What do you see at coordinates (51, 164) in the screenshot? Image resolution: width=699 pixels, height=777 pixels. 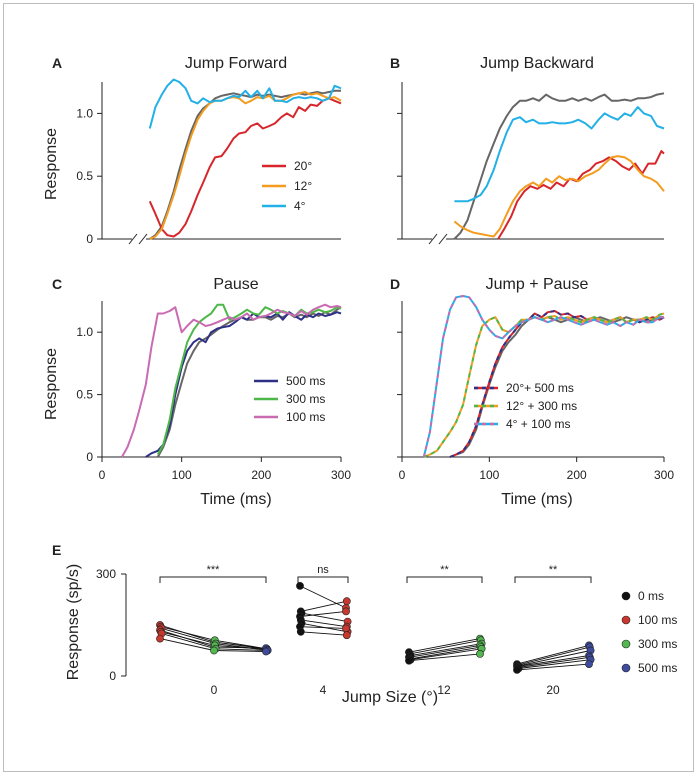 I see `y-axis-label-a: Response` at bounding box center [51, 164].